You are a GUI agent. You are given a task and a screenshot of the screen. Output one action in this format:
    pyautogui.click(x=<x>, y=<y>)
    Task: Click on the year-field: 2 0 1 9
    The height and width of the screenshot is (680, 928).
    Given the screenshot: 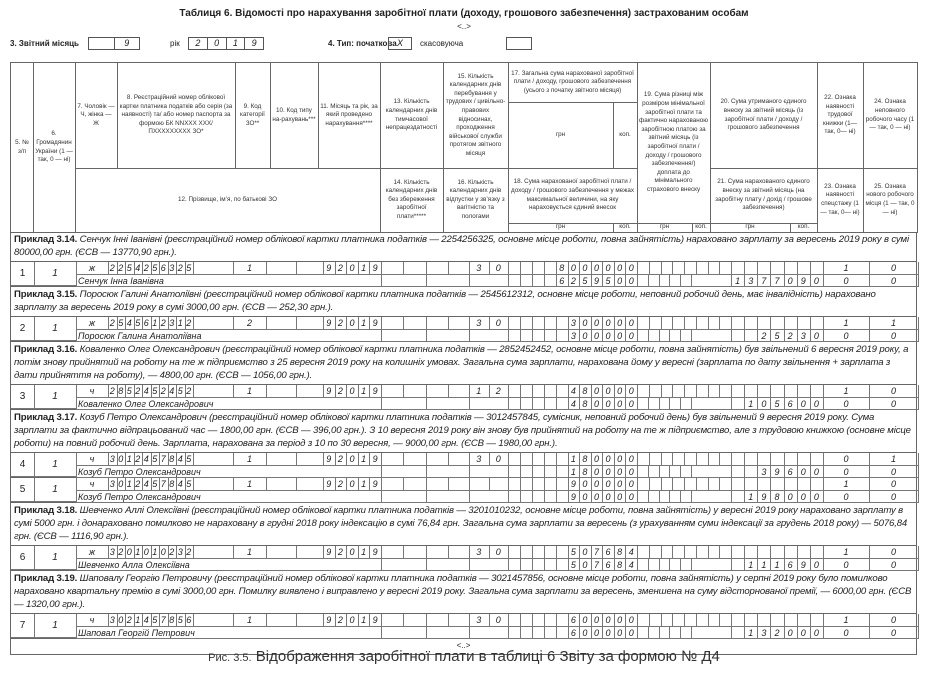 What is the action you would take?
    pyautogui.click(x=226, y=43)
    